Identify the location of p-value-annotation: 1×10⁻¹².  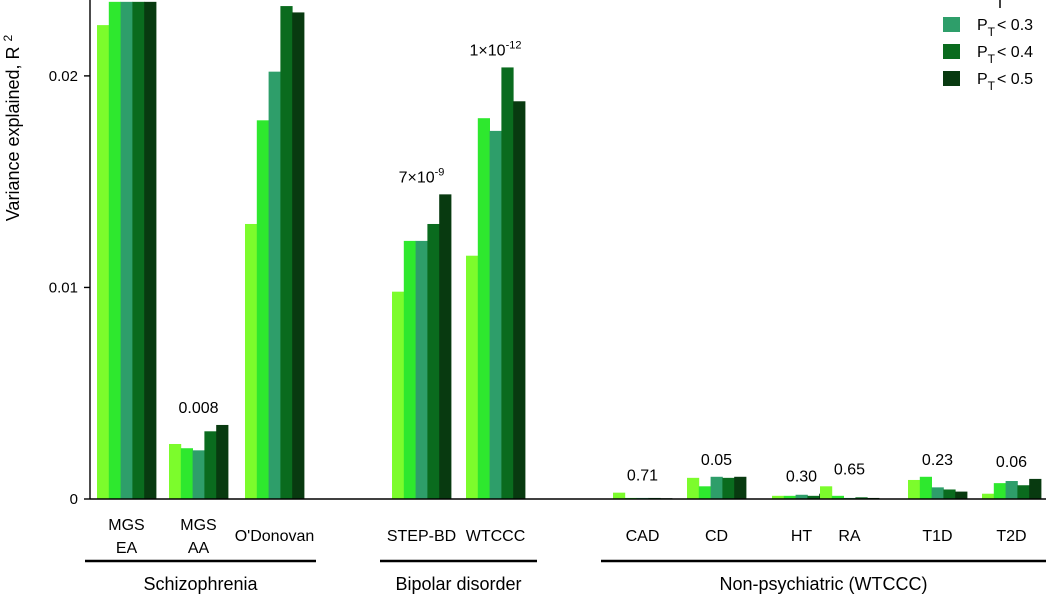
(496, 49).